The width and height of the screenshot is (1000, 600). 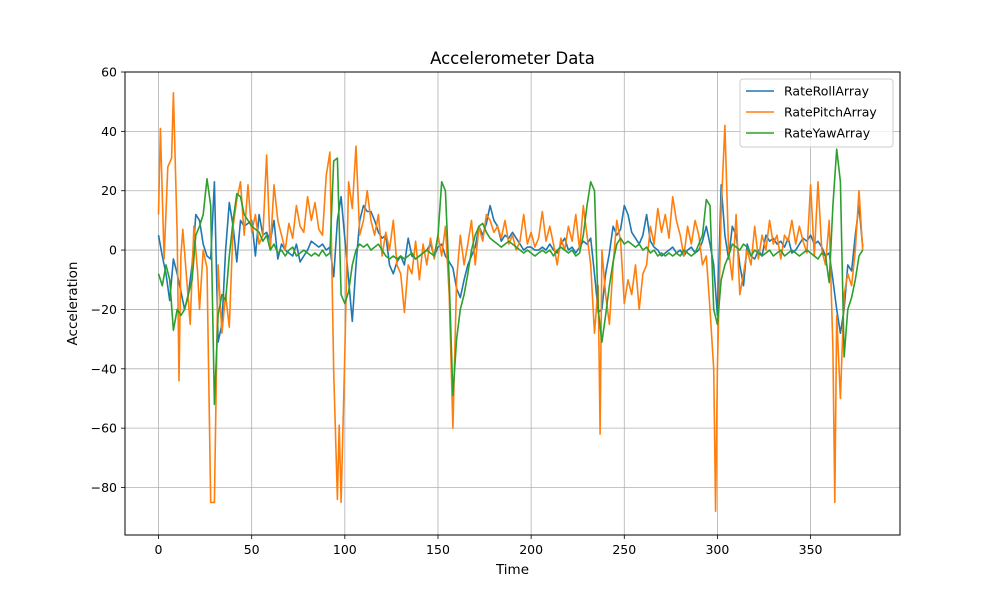 I want to click on x-tick-label: 100, so click(x=345, y=549).